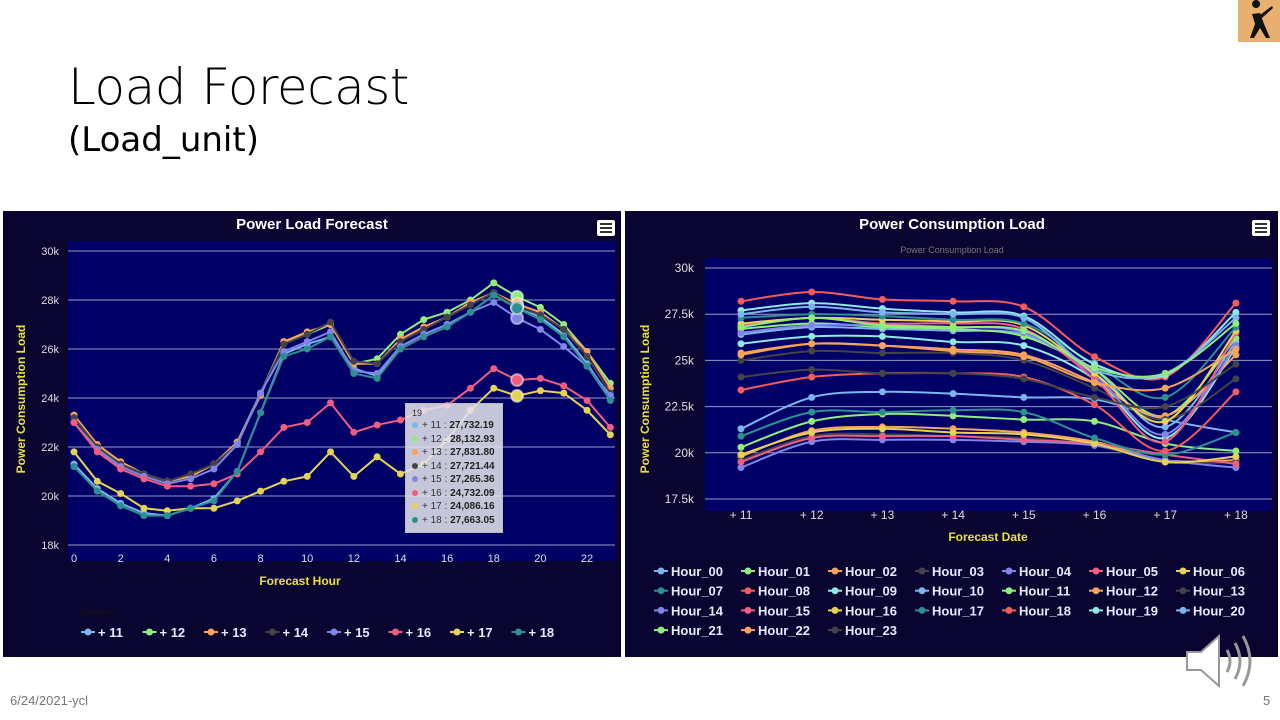 This screenshot has height=720, width=1280. Describe the element at coordinates (50, 497) in the screenshot. I see `y-tick-label: 20k` at that location.